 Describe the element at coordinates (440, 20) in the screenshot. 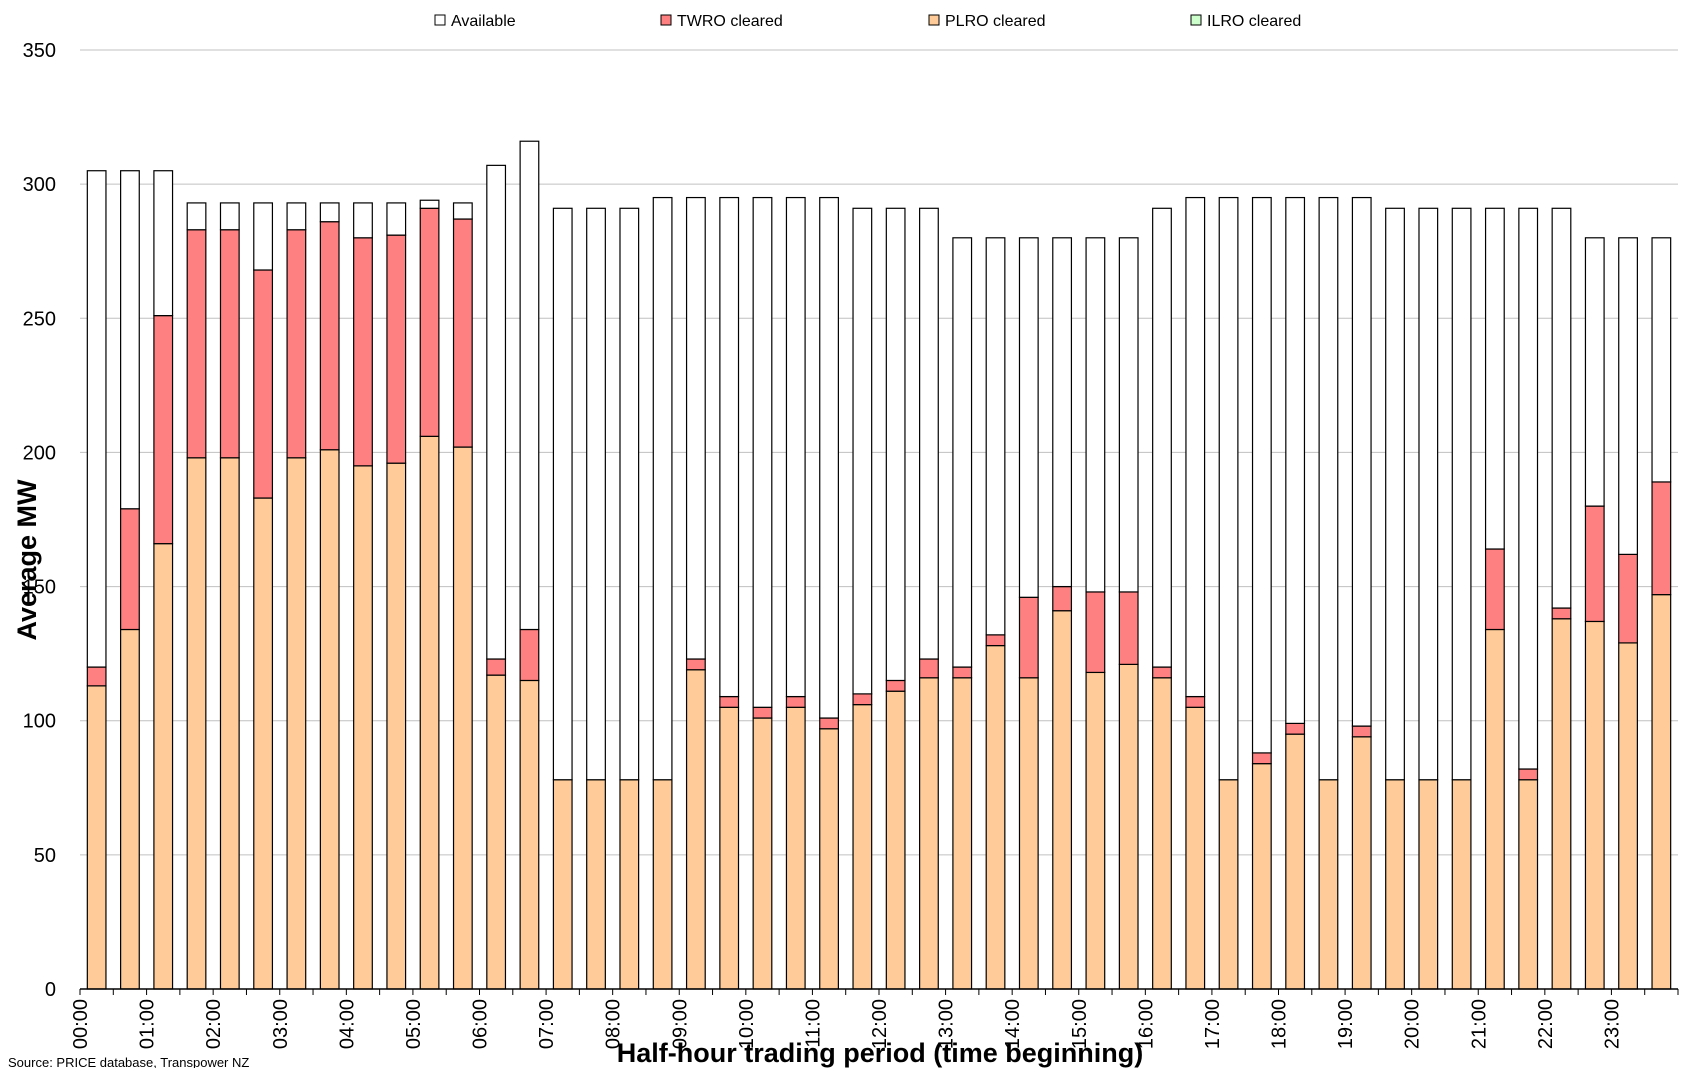

I see `legend-swatch-available` at that location.